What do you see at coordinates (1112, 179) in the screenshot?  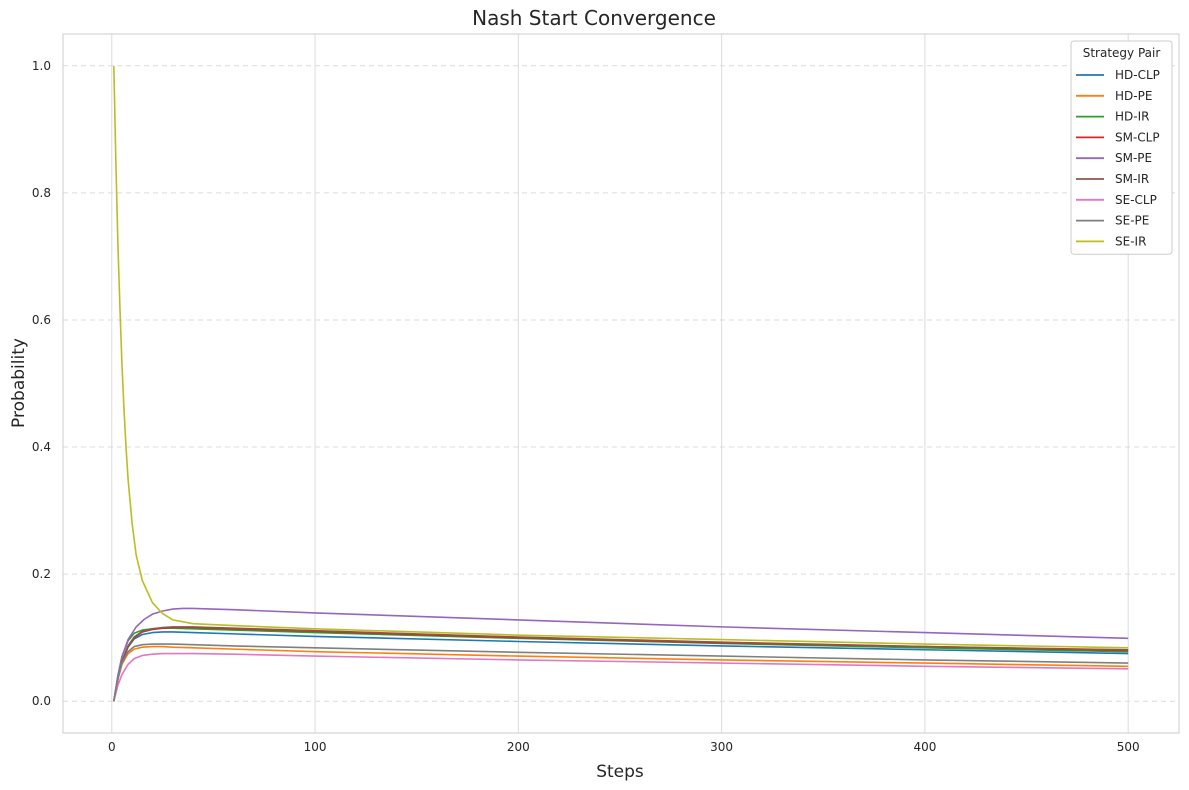 I see `legend-item: SM-IR` at bounding box center [1112, 179].